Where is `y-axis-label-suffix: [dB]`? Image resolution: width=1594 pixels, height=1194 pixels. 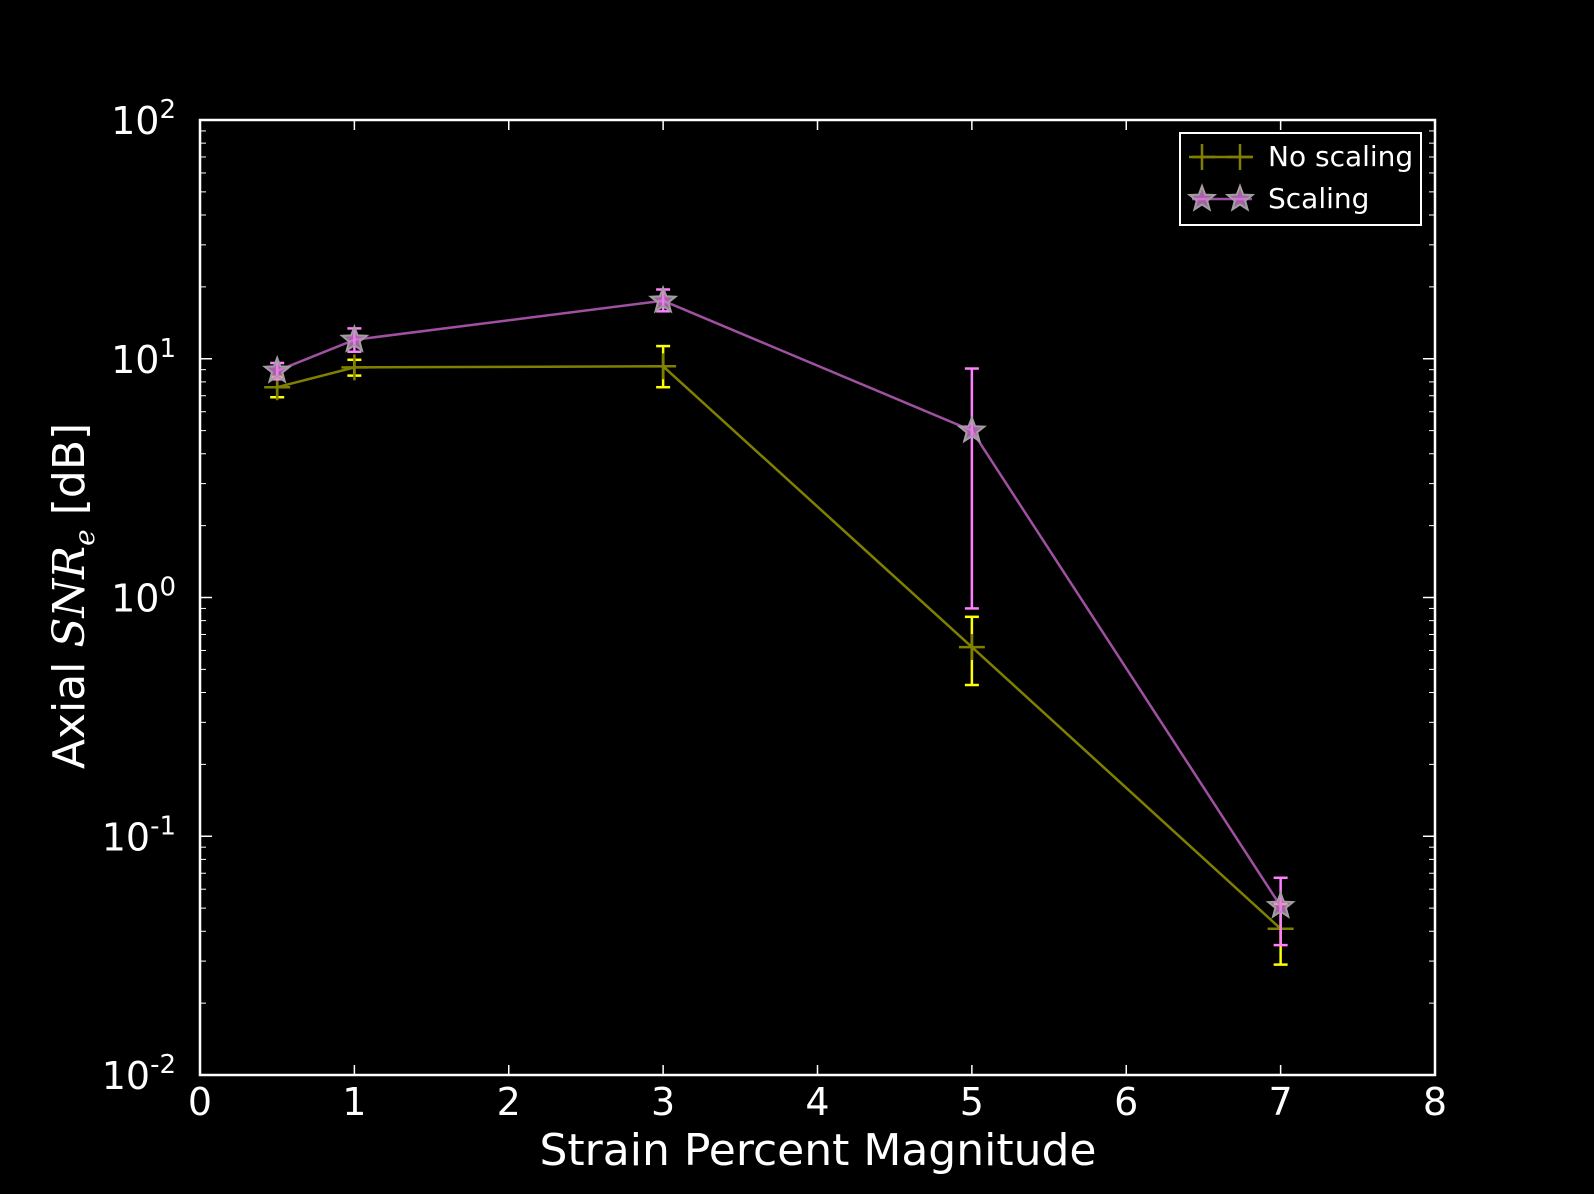
y-axis-label-suffix: [dB] is located at coordinates (69, 476).